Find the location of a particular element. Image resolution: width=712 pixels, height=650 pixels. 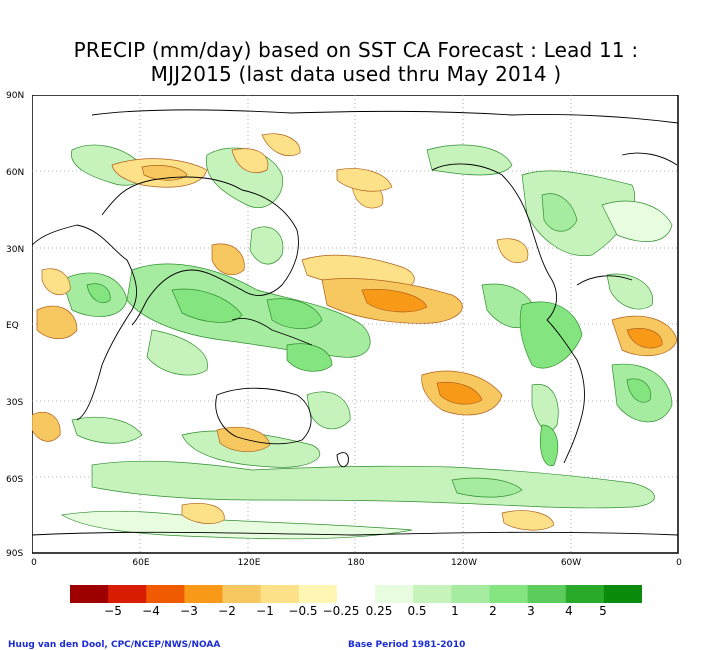

colorbar-label: −5 is located at coordinates (113, 611).